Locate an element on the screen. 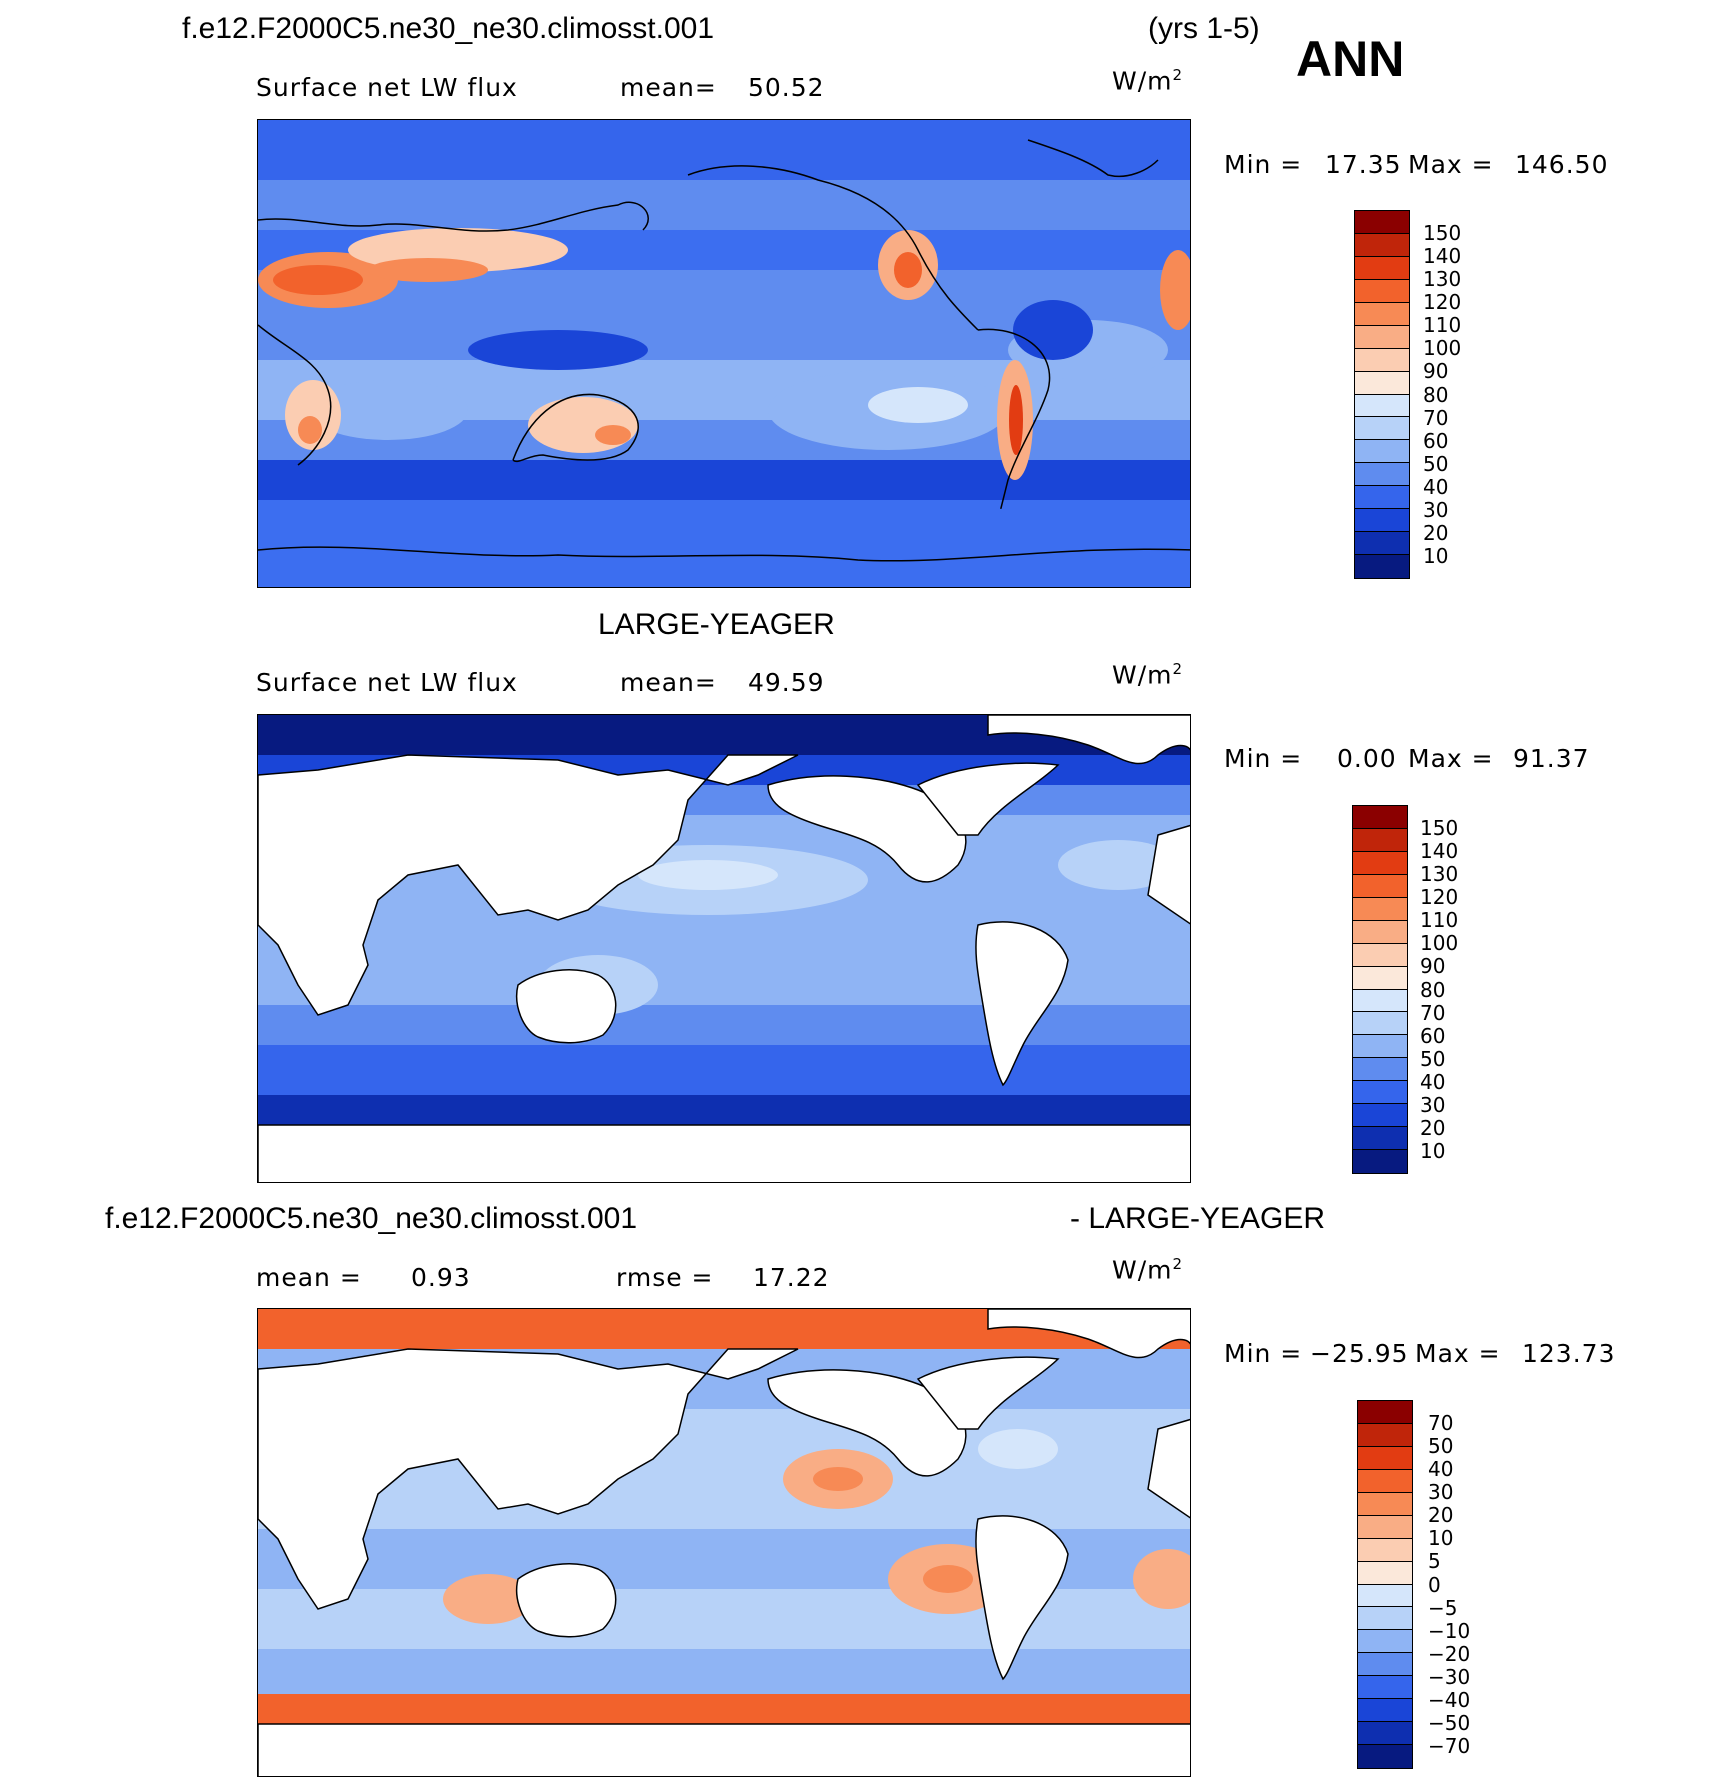 The width and height of the screenshot is (1710, 1791). panel-model-max-label: Max = is located at coordinates (1451, 164).